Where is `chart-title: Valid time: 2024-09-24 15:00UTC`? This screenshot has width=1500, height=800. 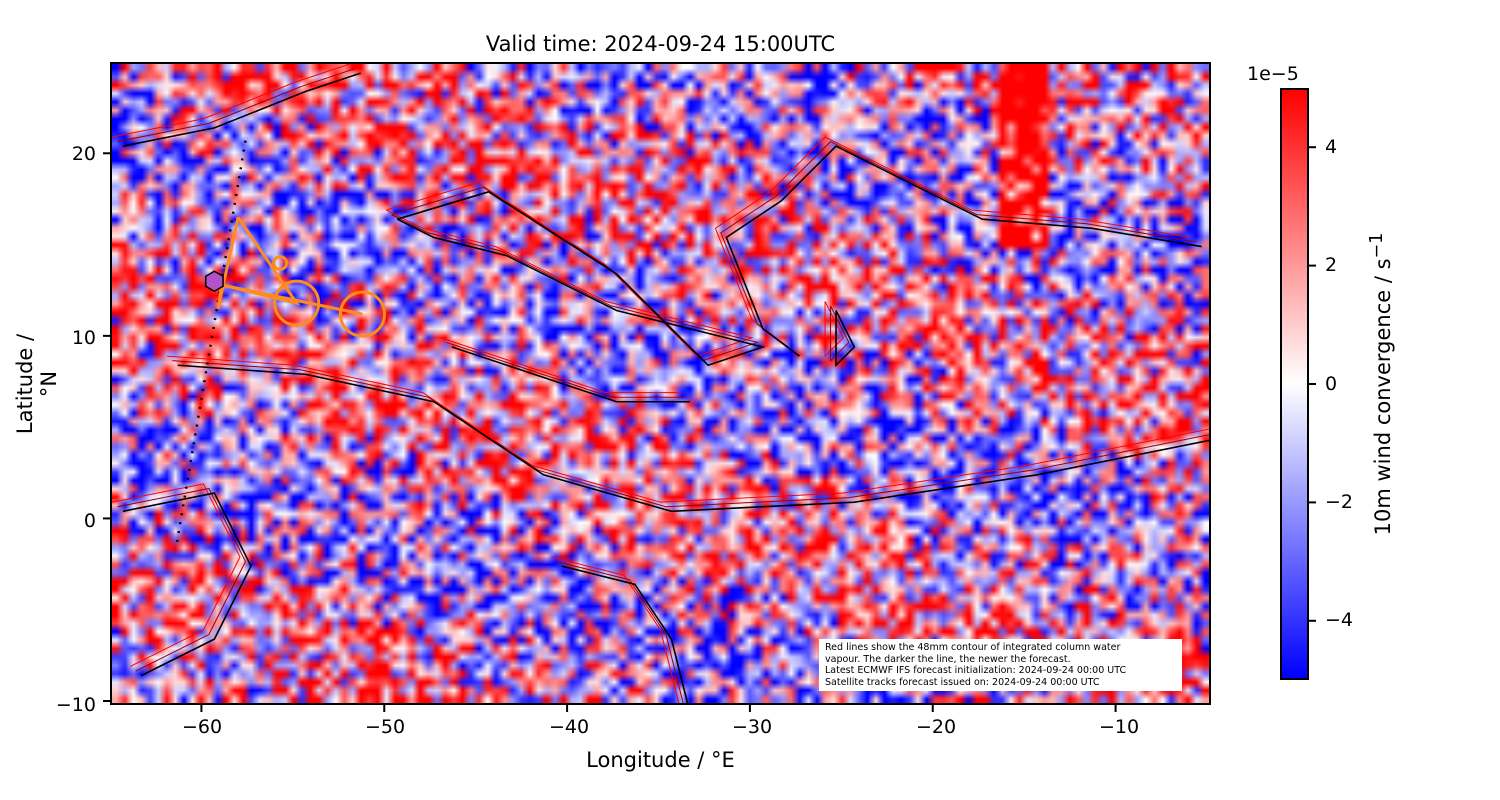
chart-title: Valid time: 2024-09-24 15:00UTC is located at coordinates (660, 44).